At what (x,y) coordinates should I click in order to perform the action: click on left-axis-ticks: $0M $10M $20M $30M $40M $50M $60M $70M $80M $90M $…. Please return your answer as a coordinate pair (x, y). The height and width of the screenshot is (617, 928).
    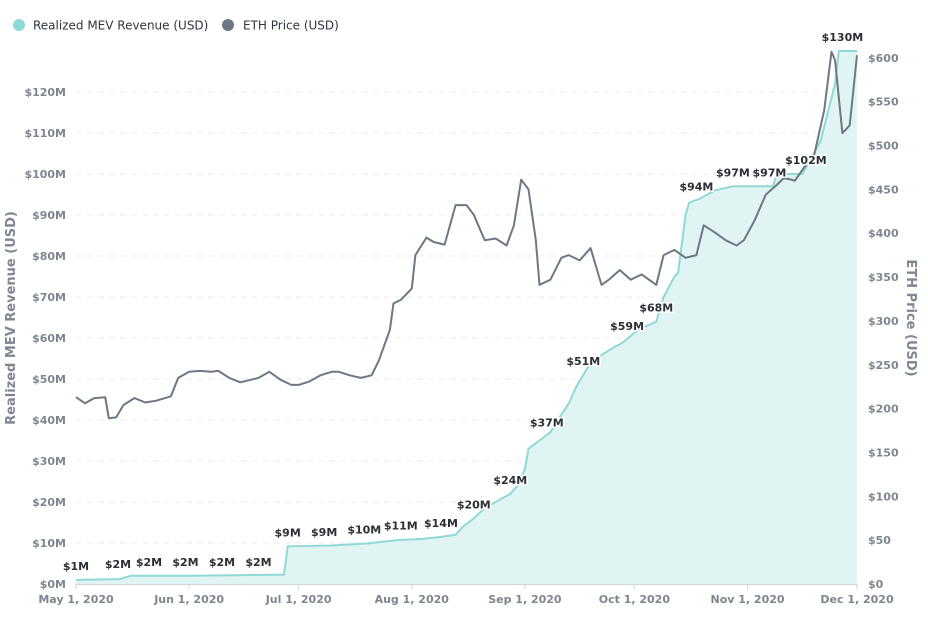
    Looking at the image, I should click on (45, 338).